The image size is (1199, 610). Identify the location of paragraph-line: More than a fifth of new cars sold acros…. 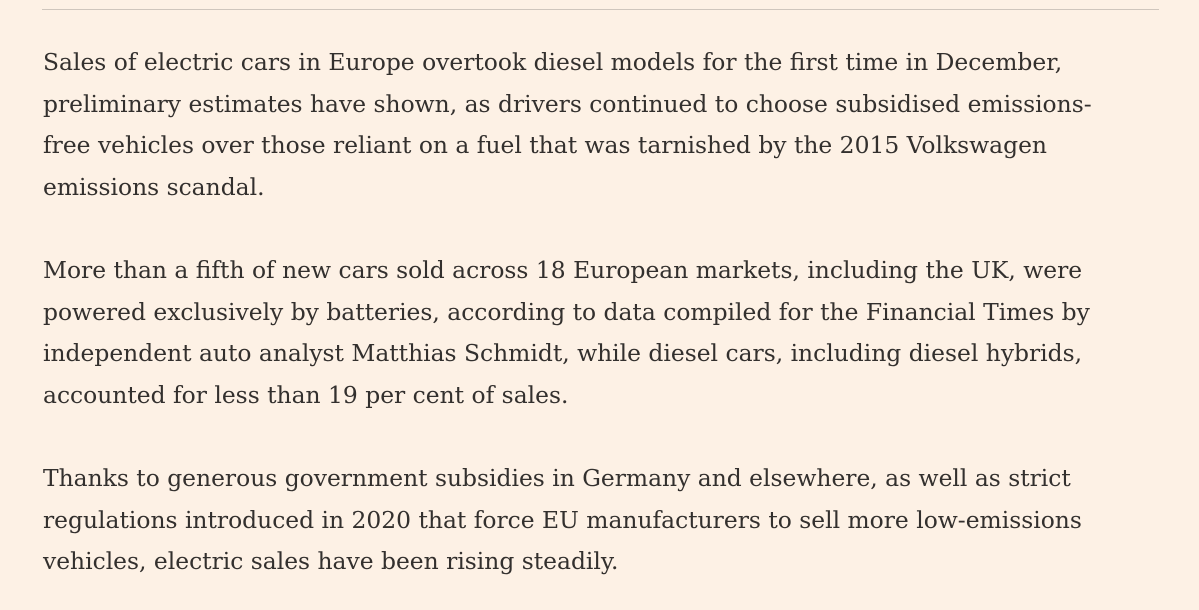
(563, 270).